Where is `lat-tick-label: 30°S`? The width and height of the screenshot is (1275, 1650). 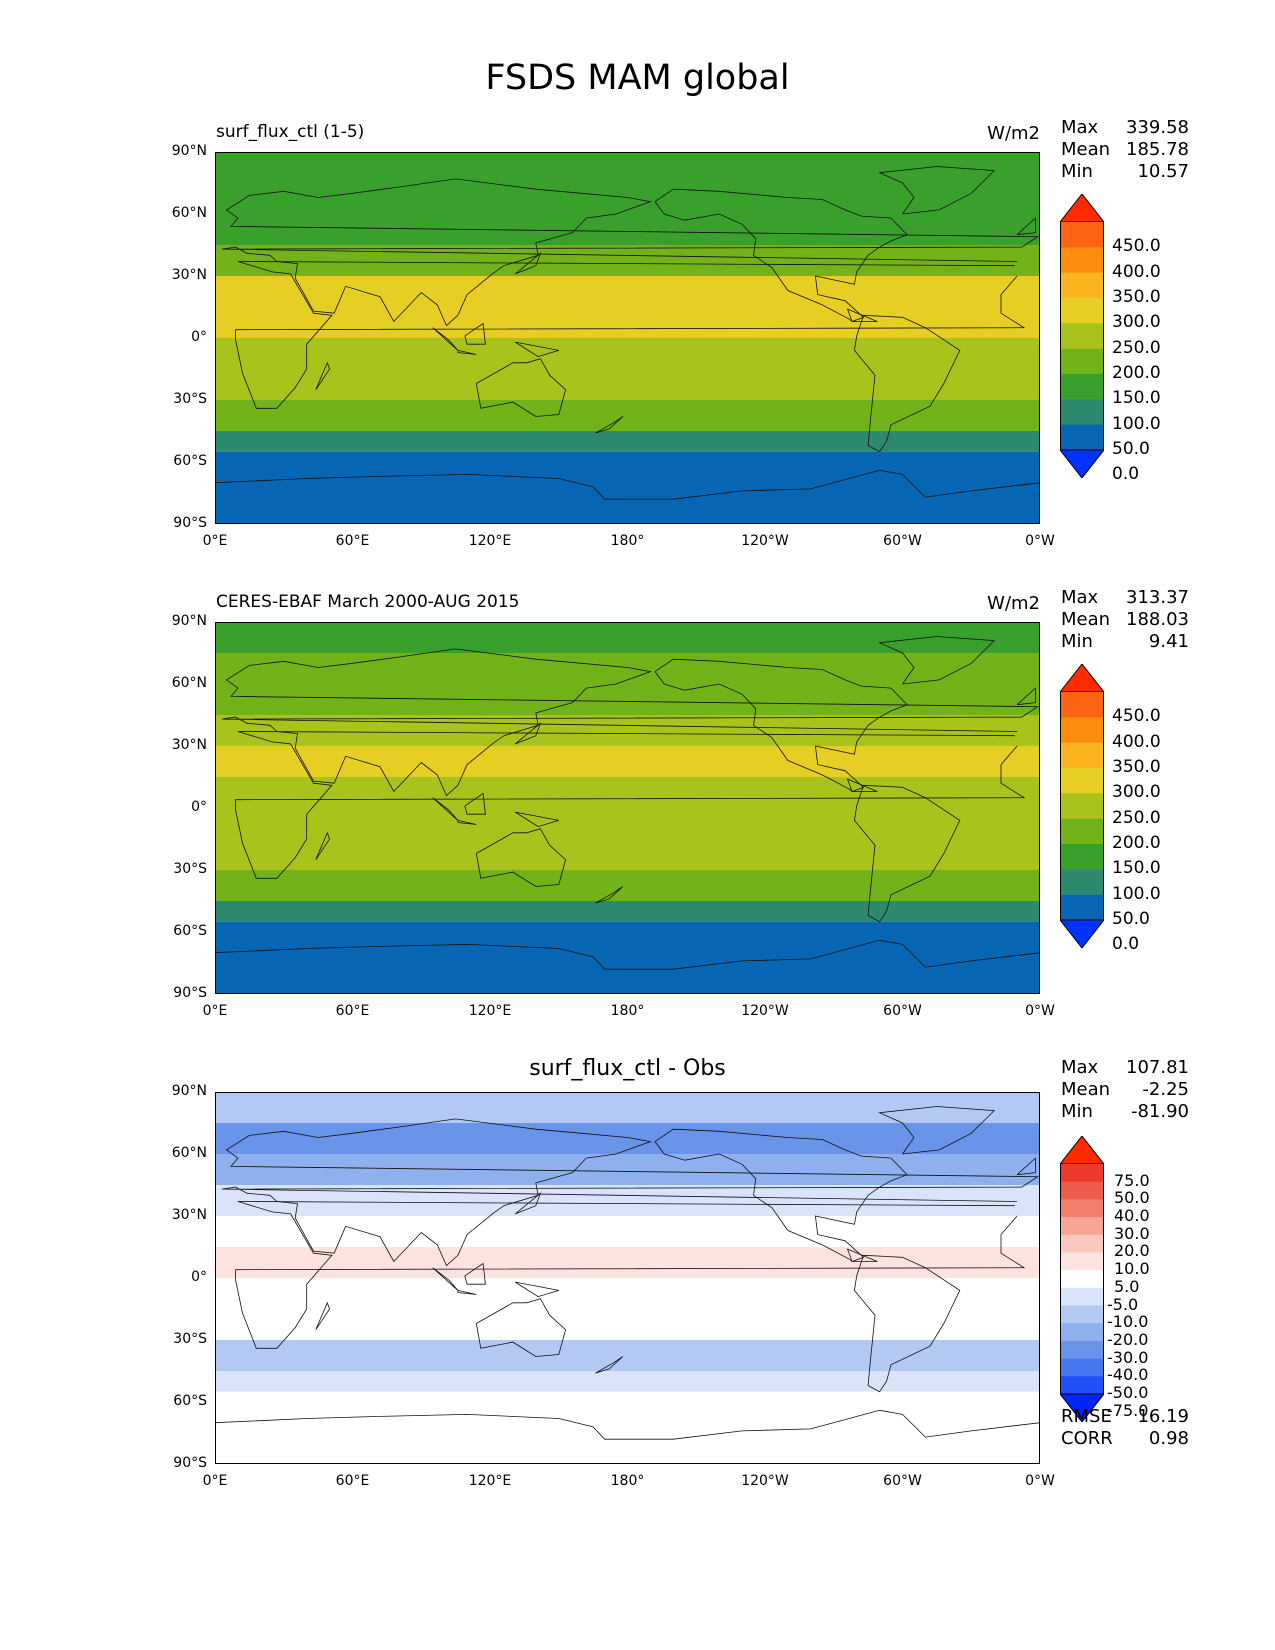
lat-tick-label: 30°S is located at coordinates (190, 1339).